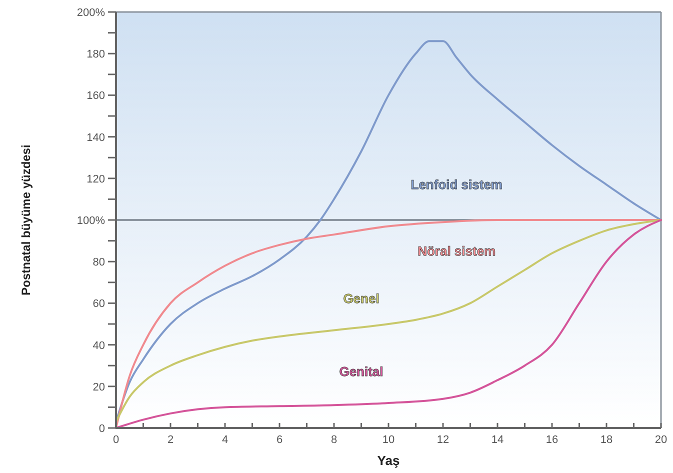 Image resolution: width=673 pixels, height=473 pixels. I want to click on x-tick-label: 2, so click(170, 440).